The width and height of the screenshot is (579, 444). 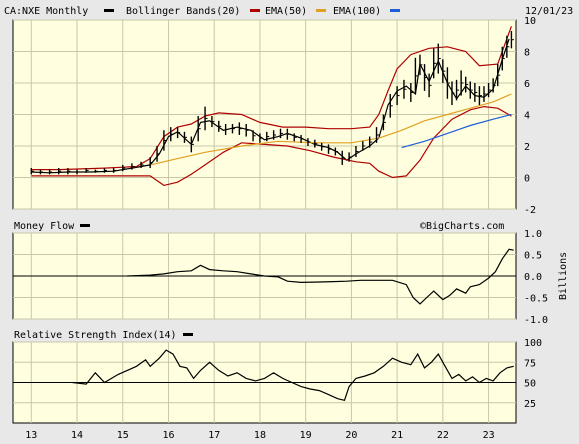 I want to click on x-tick-label: 13, so click(x=31, y=435).